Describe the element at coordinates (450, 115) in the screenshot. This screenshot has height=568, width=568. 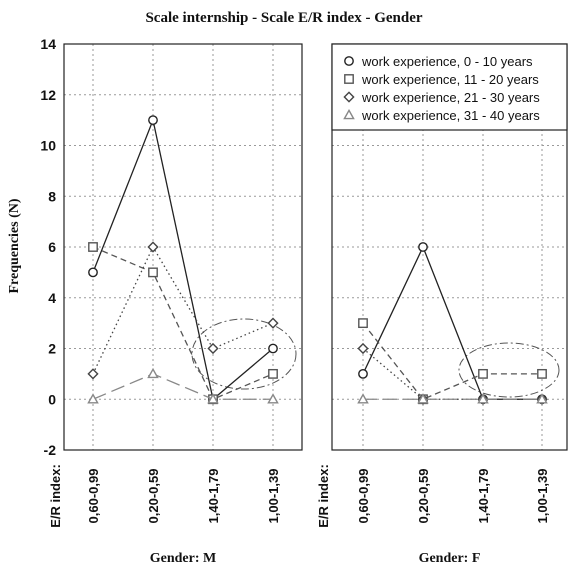
I see `legend-entry: work experience, 31 - 40 years` at that location.